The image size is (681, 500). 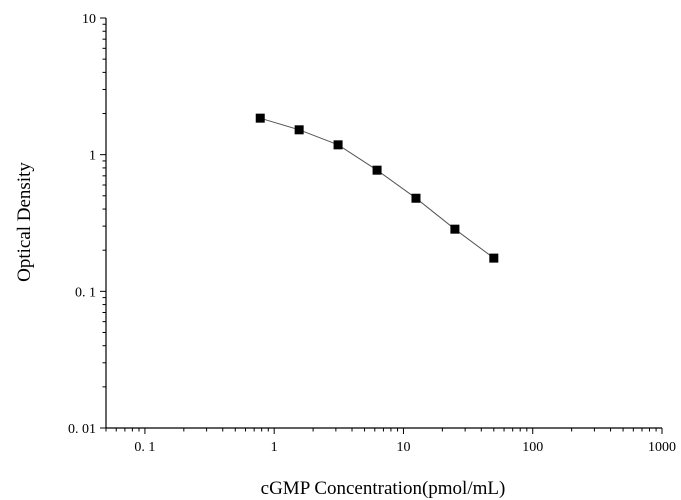 I want to click on x-tick-label: 1, so click(x=274, y=447).